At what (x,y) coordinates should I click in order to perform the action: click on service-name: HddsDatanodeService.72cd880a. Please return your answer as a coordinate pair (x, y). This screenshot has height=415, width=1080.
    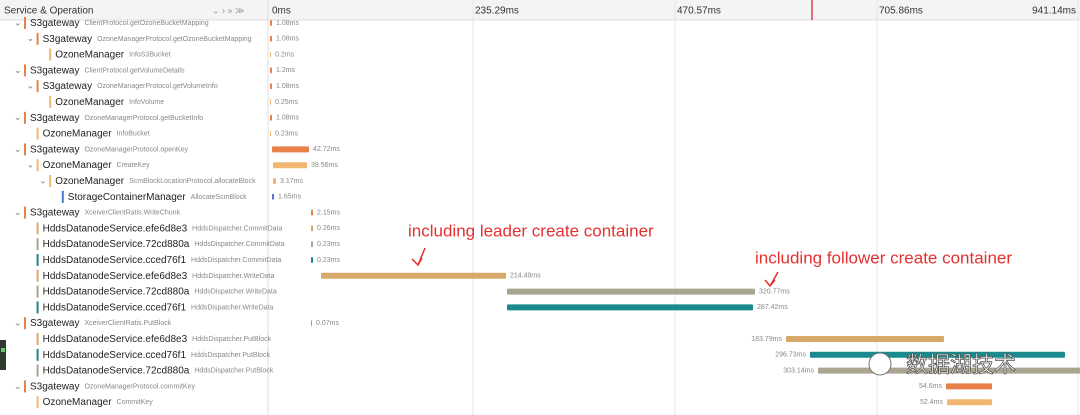
    Looking at the image, I should click on (116, 291).